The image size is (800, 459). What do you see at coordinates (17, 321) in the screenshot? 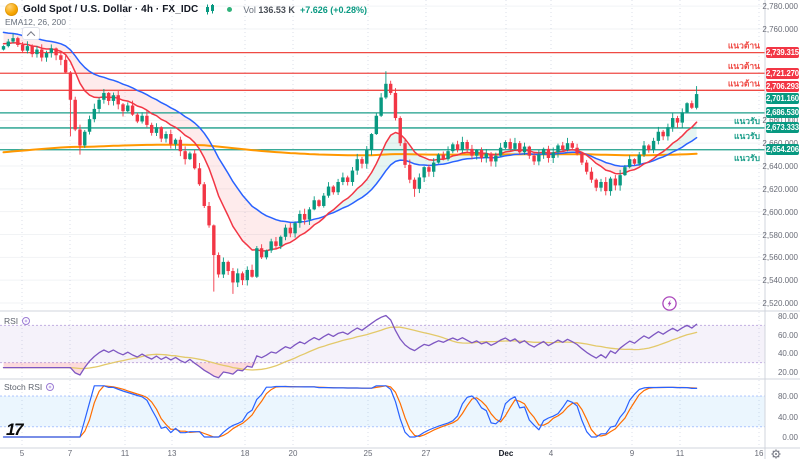
I see `rsi-pane-label: RSI` at bounding box center [17, 321].